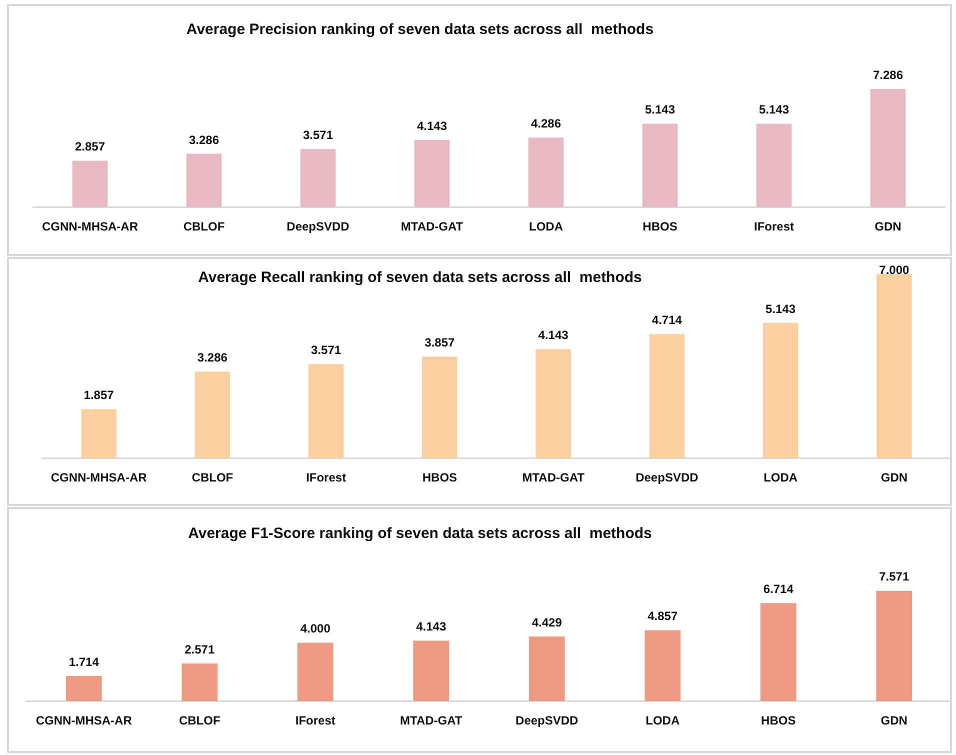 Image resolution: width=956 pixels, height=755 pixels. What do you see at coordinates (663, 616) in the screenshot?
I see `data-label: 4.857` at bounding box center [663, 616].